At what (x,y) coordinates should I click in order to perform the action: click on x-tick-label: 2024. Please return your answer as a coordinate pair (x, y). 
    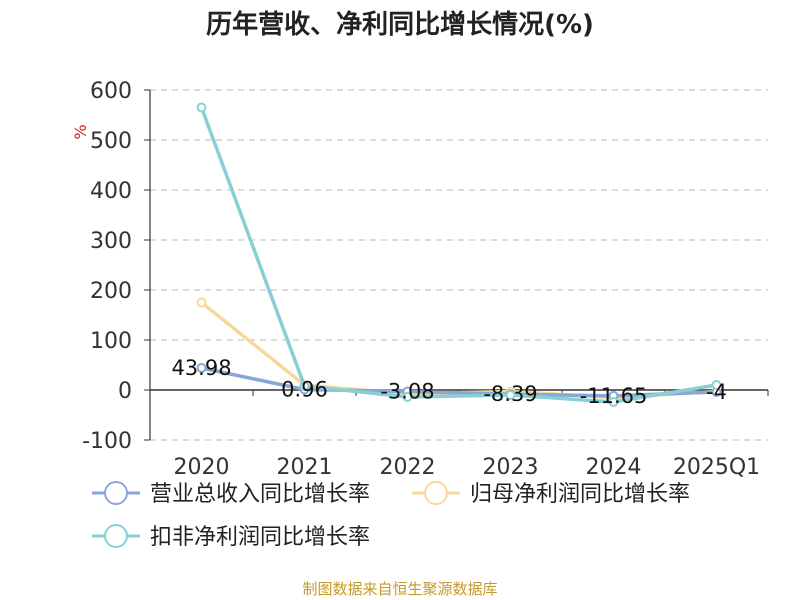
    Looking at the image, I should click on (614, 467).